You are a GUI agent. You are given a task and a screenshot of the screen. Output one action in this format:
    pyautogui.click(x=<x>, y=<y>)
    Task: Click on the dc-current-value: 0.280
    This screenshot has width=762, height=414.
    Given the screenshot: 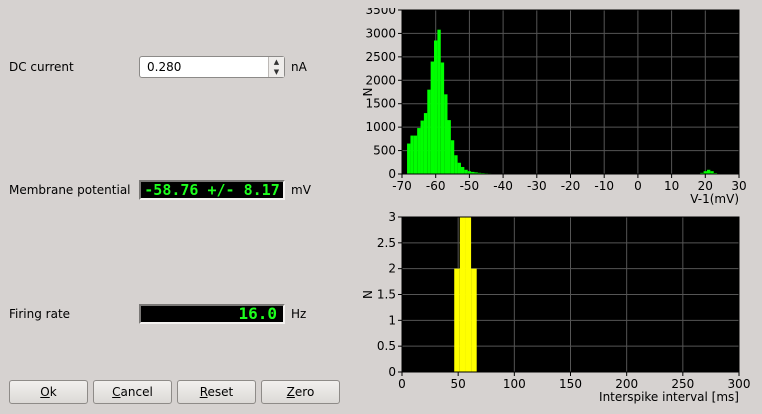 What is the action you would take?
    pyautogui.click(x=164, y=67)
    